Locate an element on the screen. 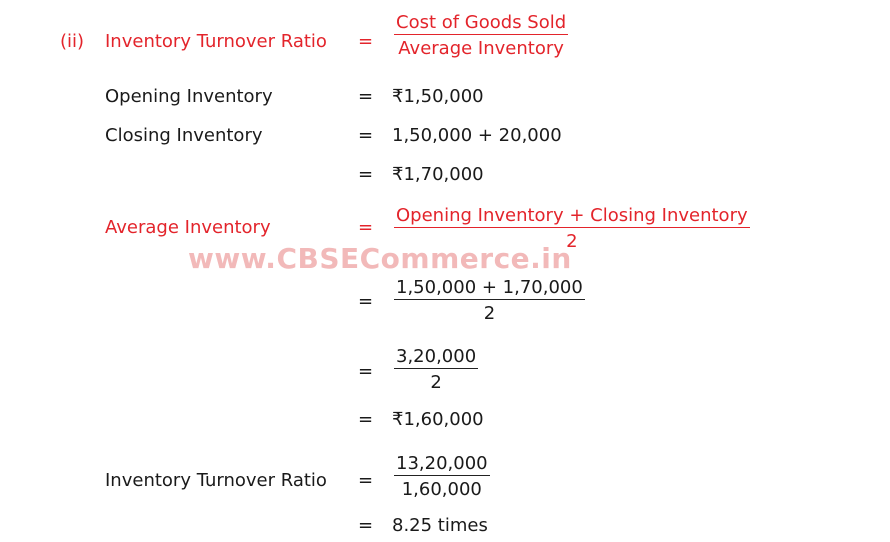  numerator: 13,20,000 is located at coordinates (442, 464).